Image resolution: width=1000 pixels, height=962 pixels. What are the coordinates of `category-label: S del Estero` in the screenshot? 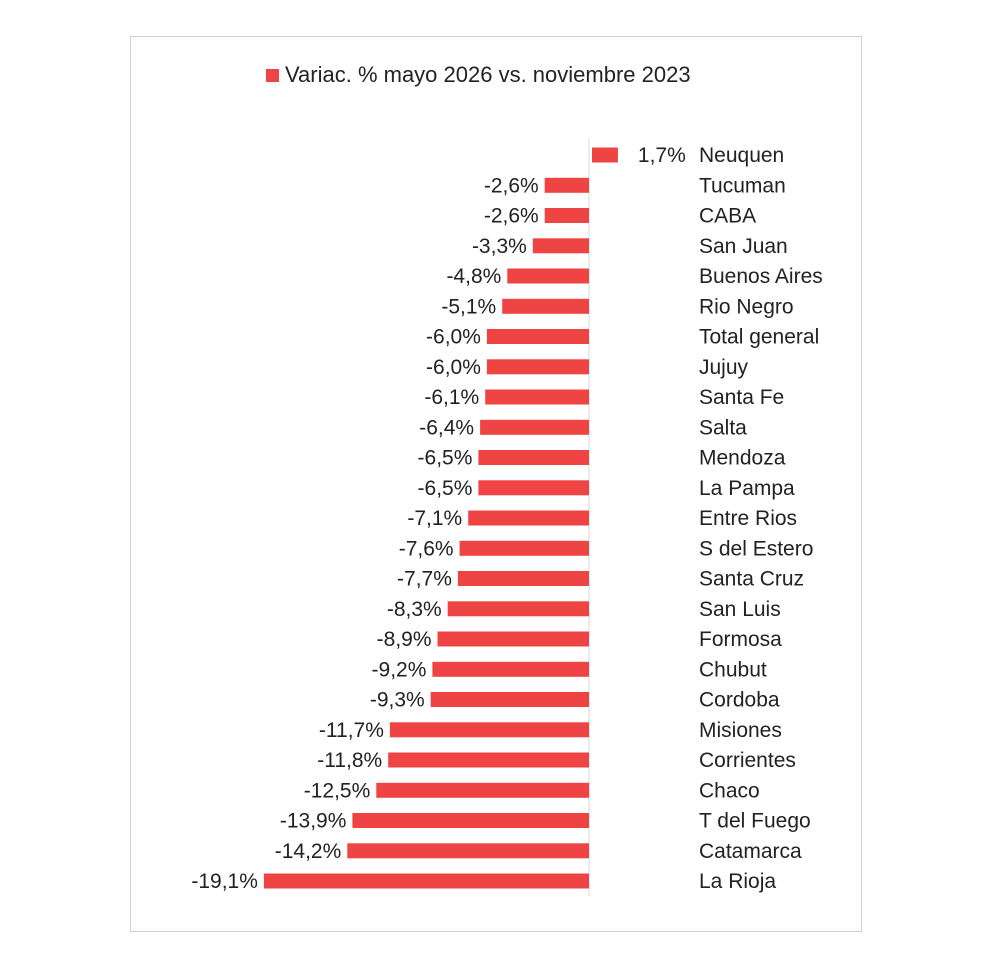 It's located at (756, 548).